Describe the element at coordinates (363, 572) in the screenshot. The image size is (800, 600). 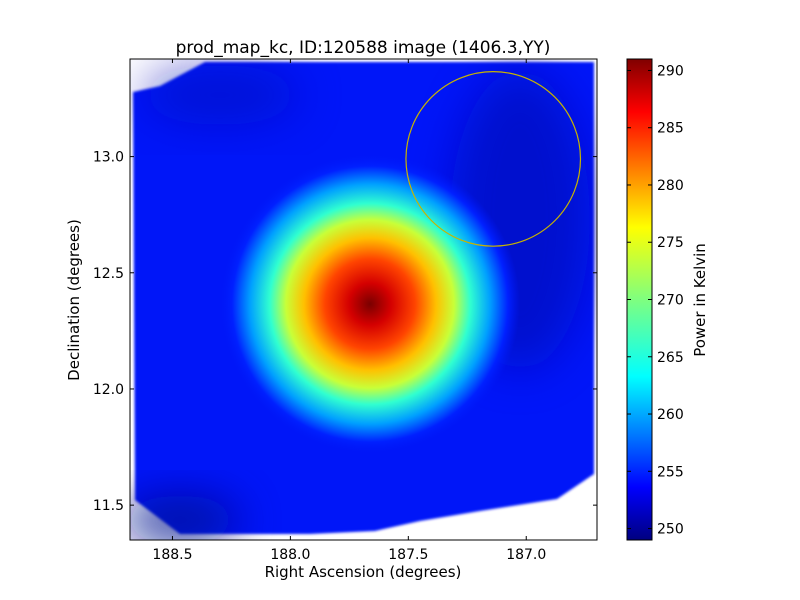
I see `x-axis-label: Right Ascension (degrees)` at that location.